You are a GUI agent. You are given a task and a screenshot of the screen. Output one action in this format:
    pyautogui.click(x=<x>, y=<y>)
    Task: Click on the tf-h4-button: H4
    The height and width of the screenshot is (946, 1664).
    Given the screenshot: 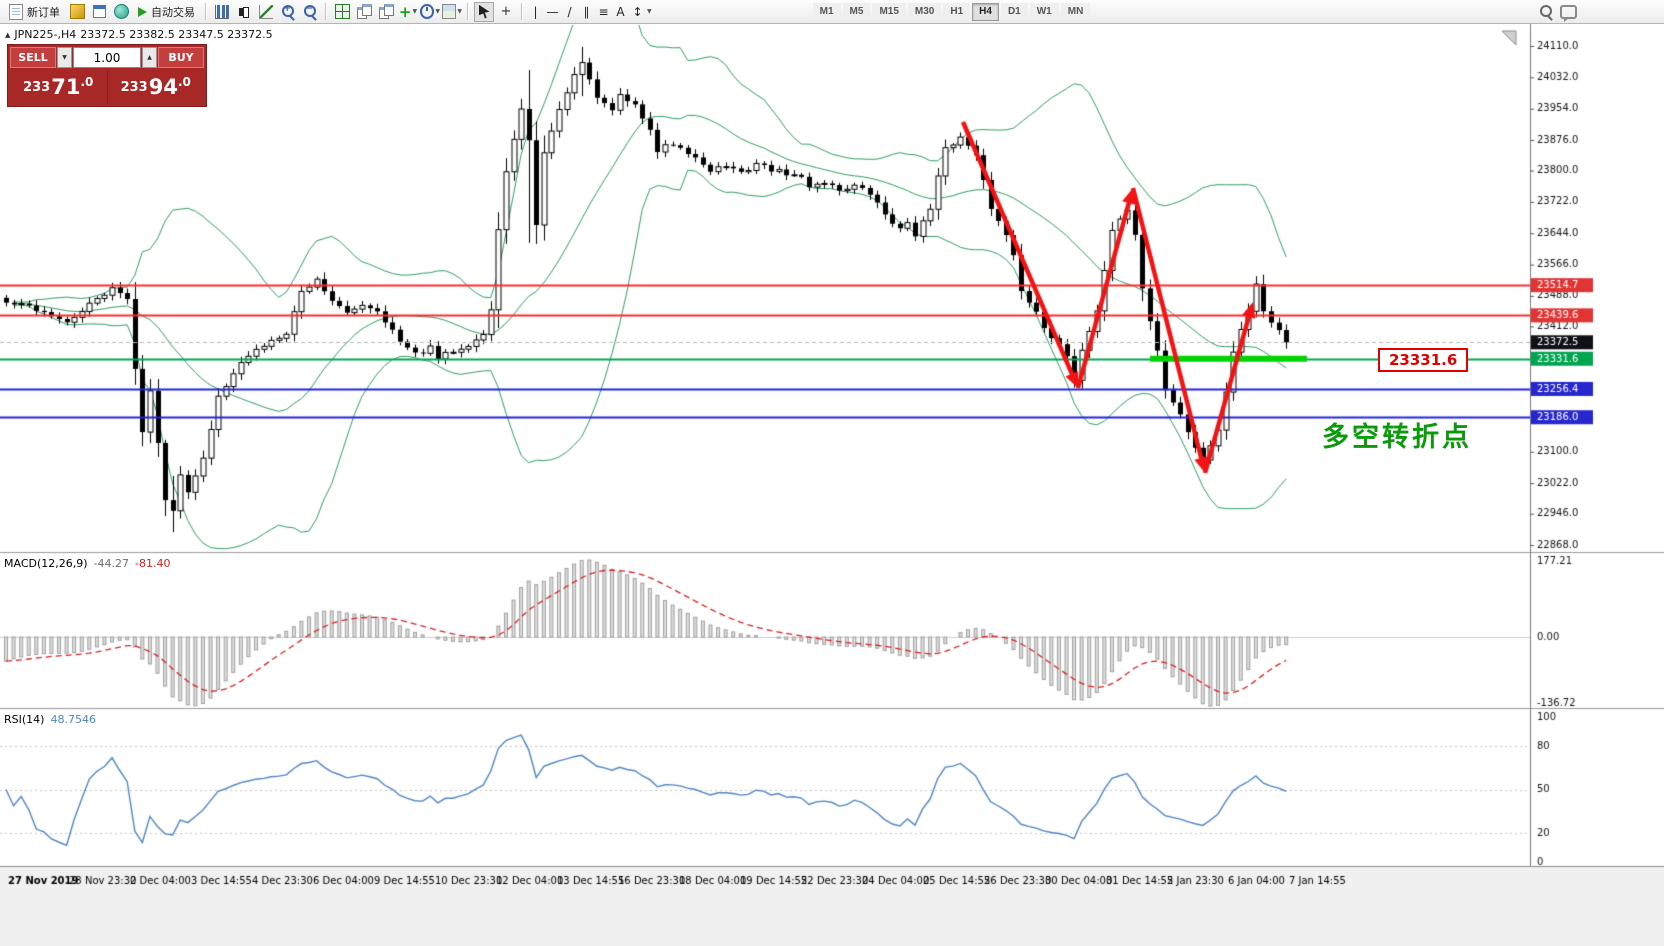 What is the action you would take?
    pyautogui.click(x=985, y=11)
    